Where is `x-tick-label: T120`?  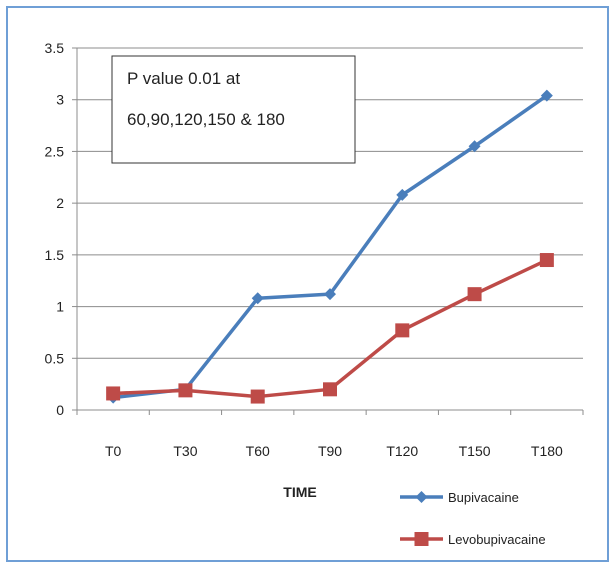
x-tick-label: T120 is located at coordinates (402, 451).